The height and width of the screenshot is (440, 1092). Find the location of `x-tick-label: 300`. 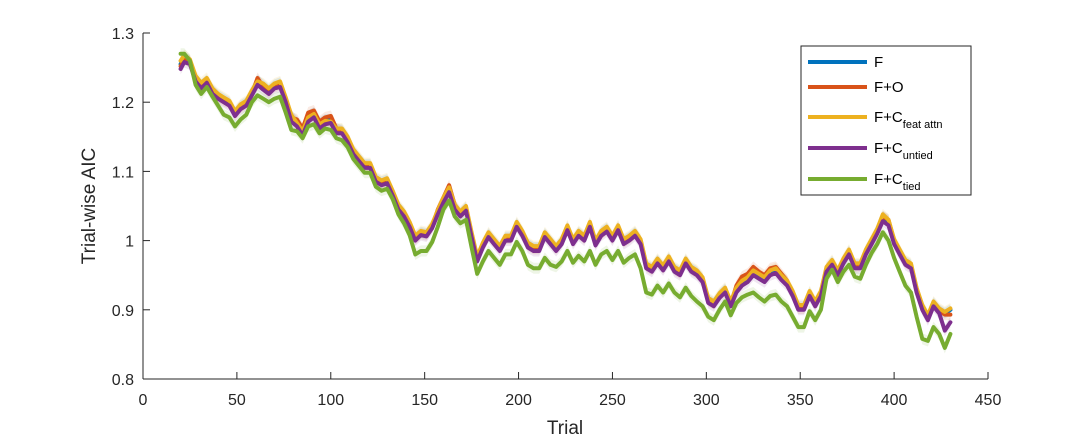

x-tick-label: 300 is located at coordinates (706, 400).